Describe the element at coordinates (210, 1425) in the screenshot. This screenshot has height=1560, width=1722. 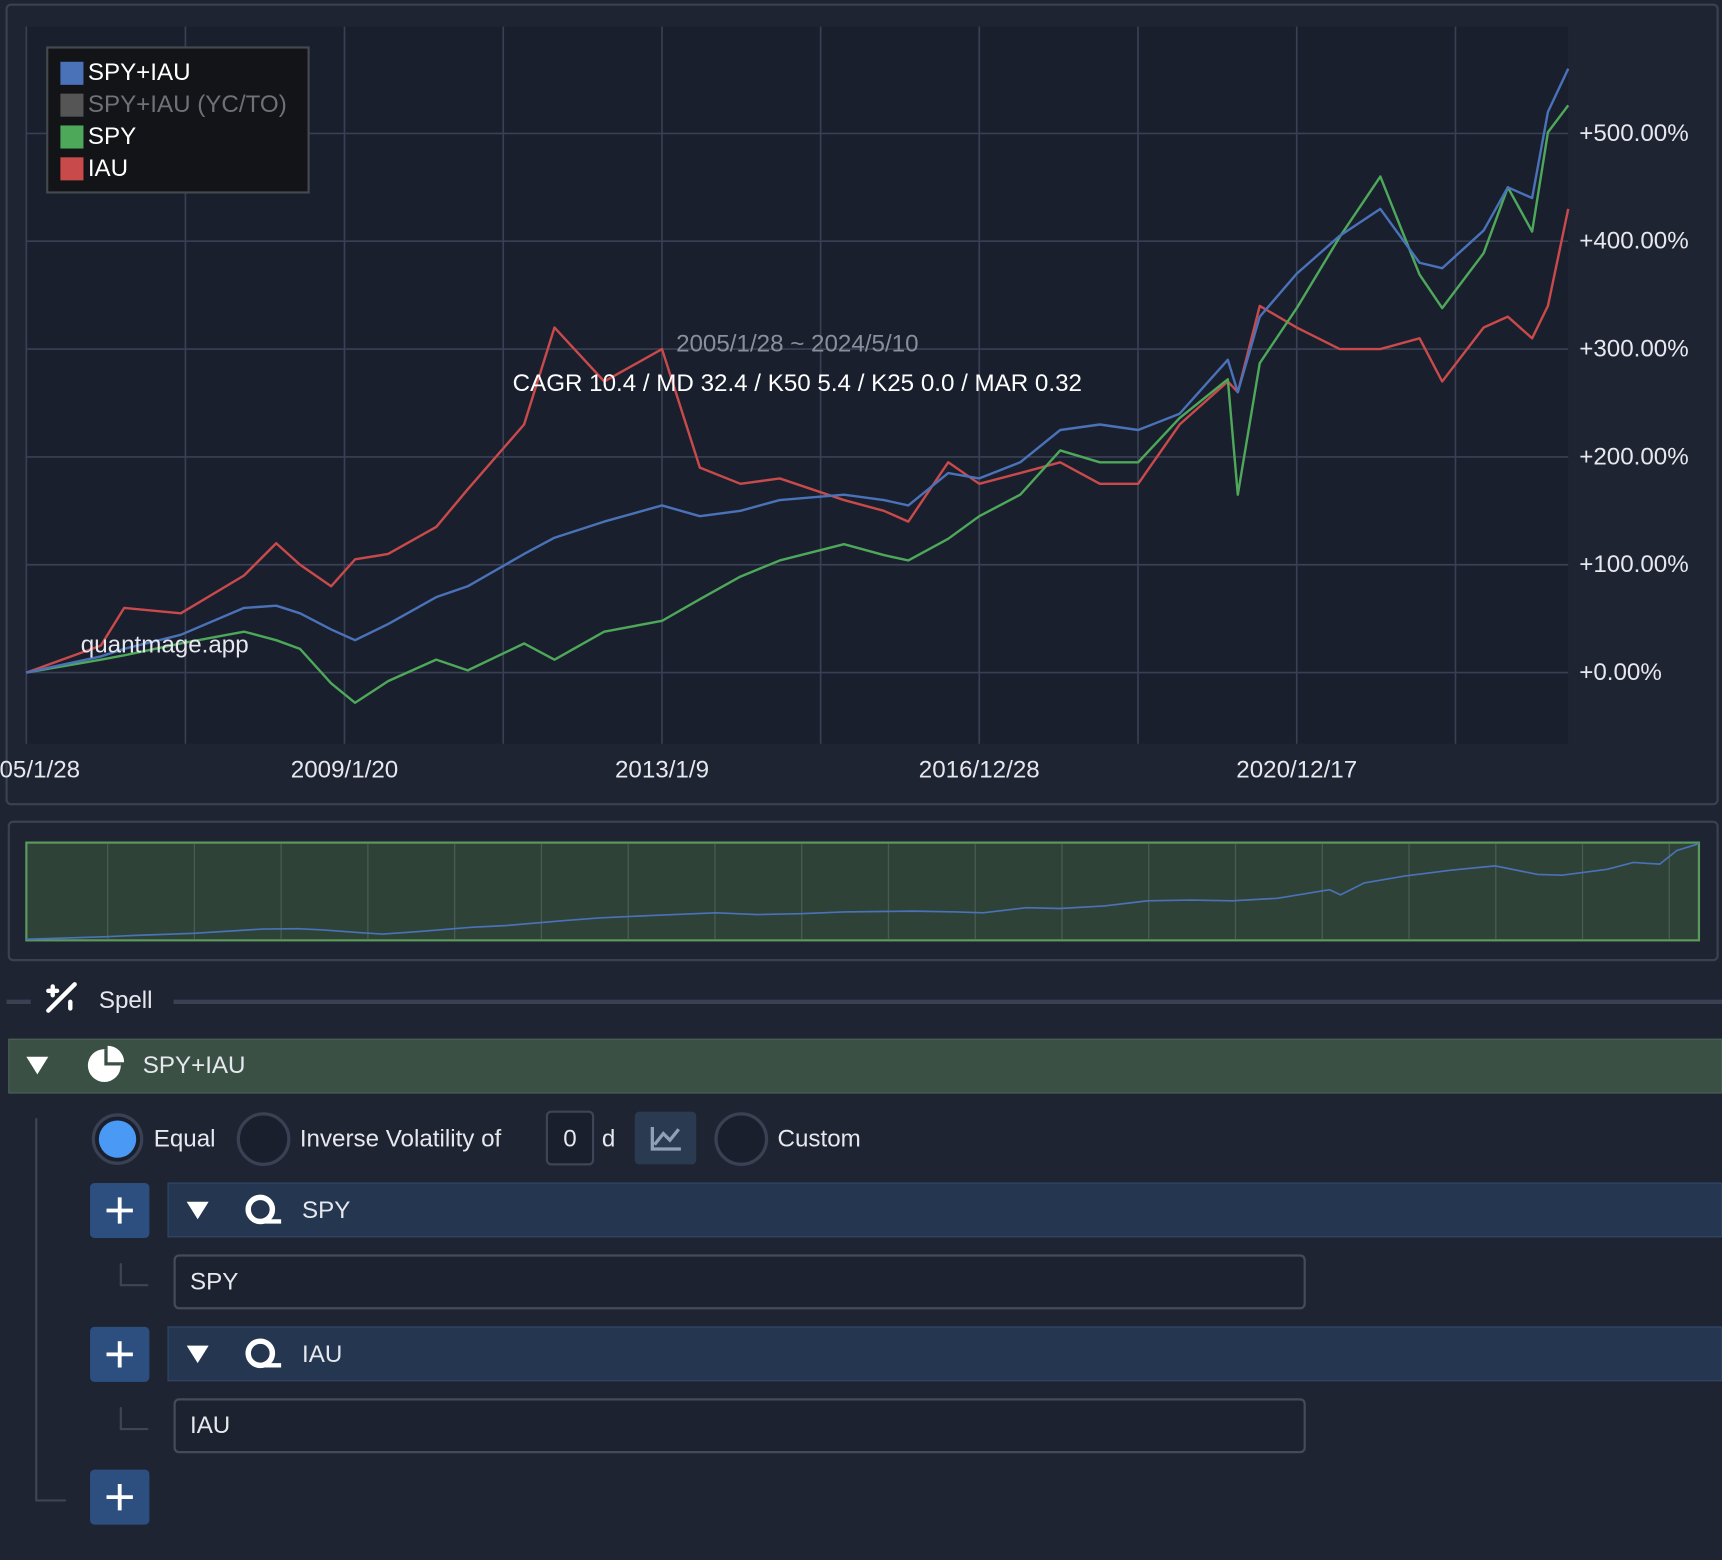
I see `ticker-value: IAU` at that location.